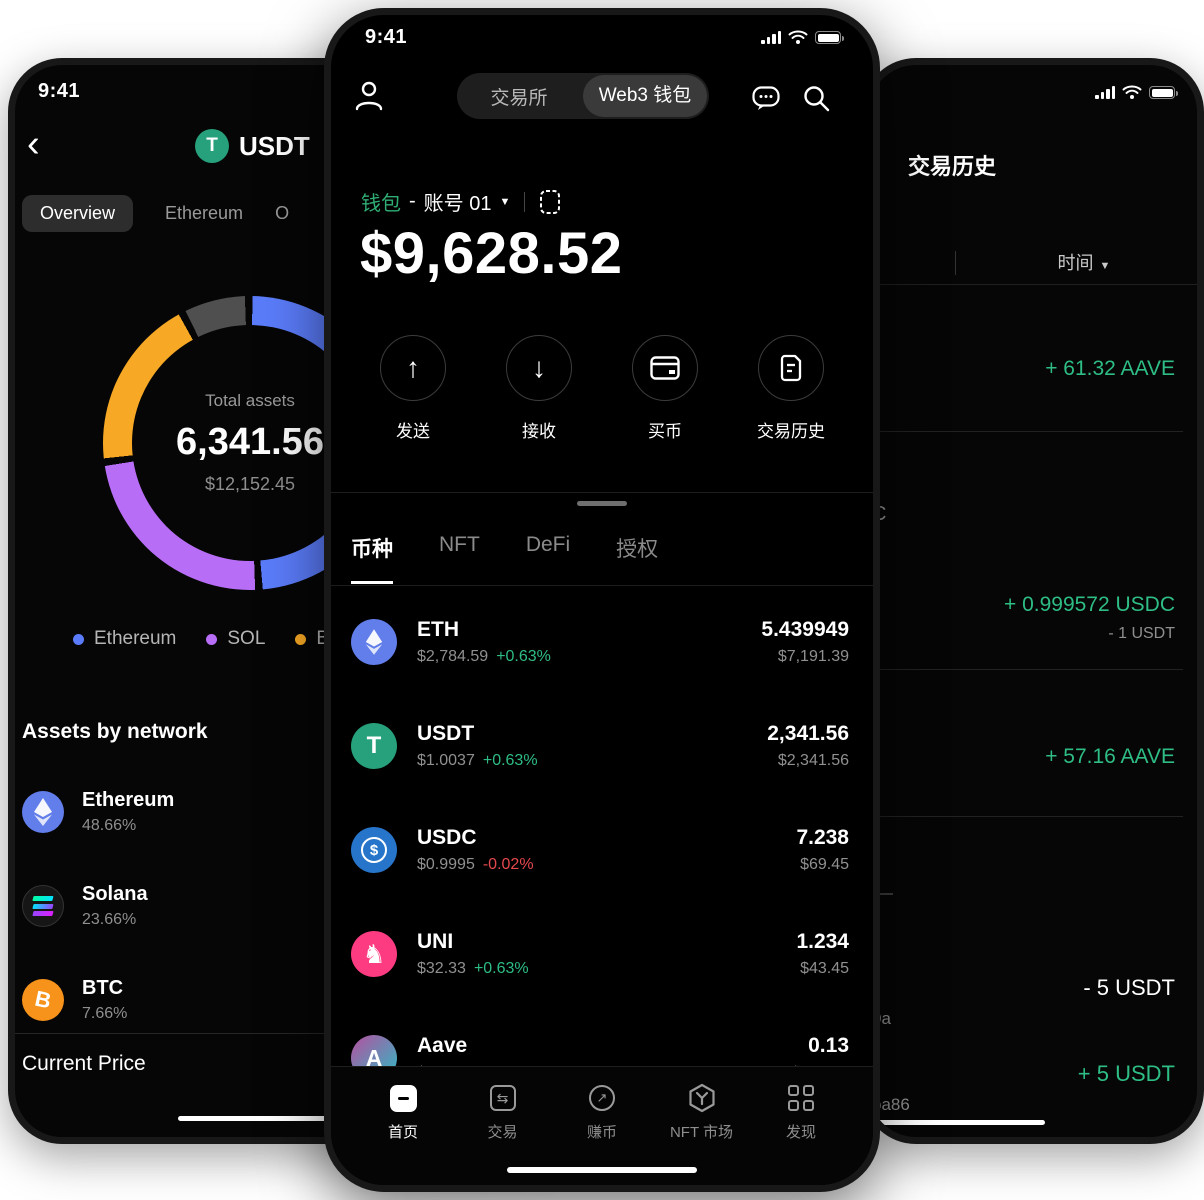  I want to click on overview-tabs: Overview Ethereum O, so click(155, 213).